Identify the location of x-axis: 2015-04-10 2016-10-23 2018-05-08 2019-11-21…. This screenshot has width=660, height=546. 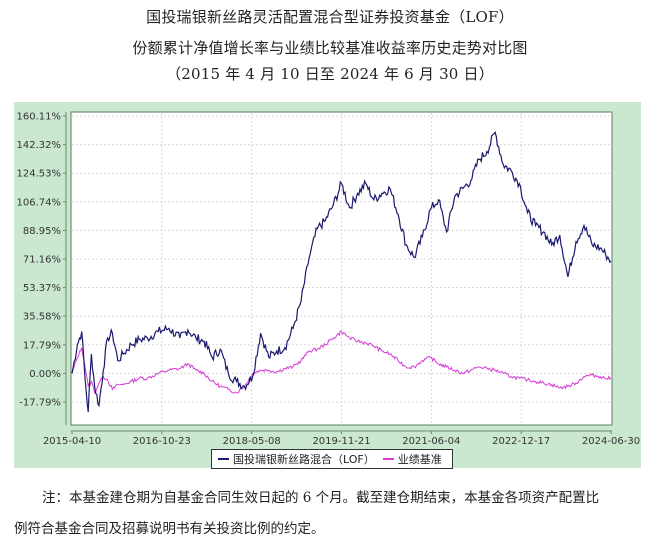
(341, 439).